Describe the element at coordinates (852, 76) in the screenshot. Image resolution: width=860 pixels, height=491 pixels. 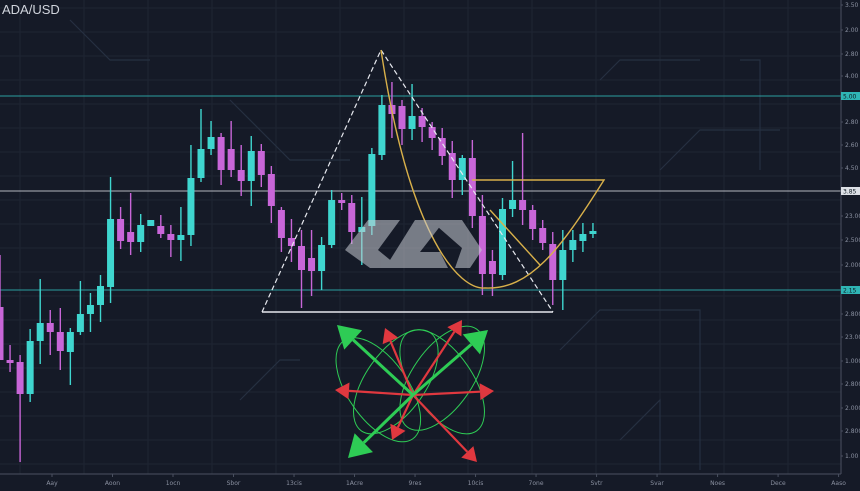
I see `y-tick-label: 4.00` at that location.